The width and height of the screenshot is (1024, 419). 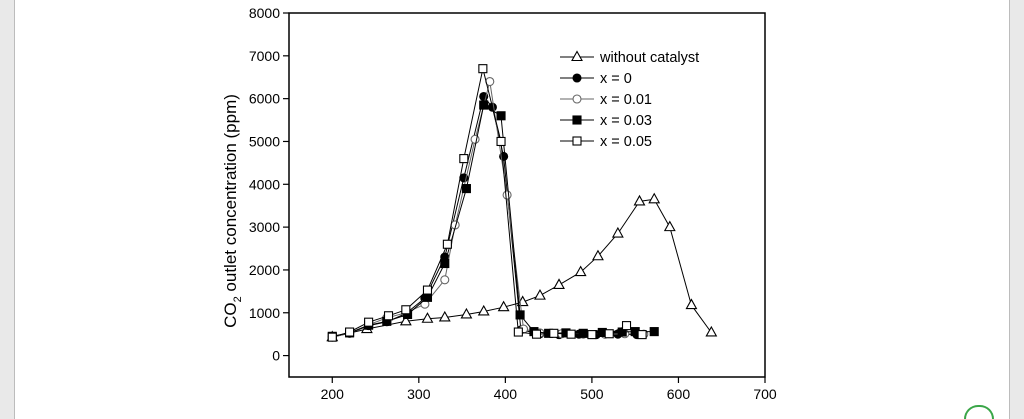 I want to click on y-tick-label: 1000, so click(x=264, y=313).